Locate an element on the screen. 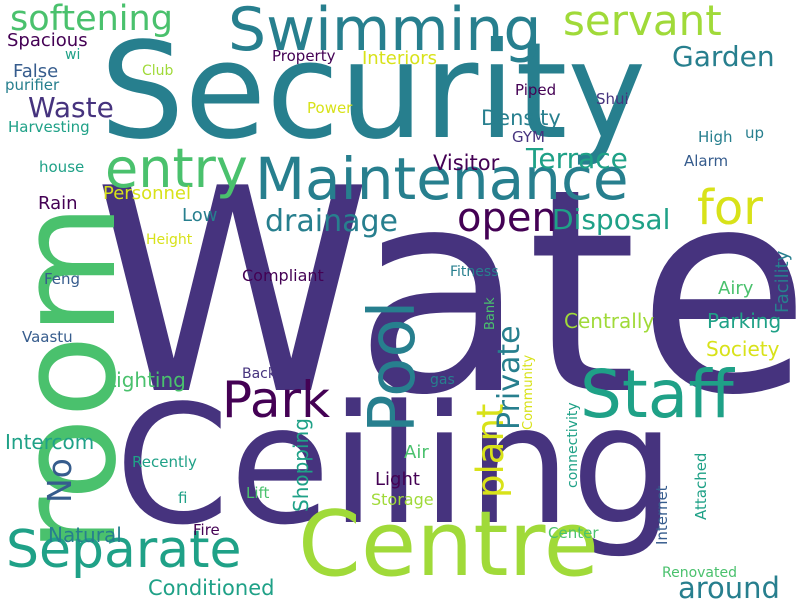 This screenshot has height=600, width=800. word-back: Back is located at coordinates (259, 374).